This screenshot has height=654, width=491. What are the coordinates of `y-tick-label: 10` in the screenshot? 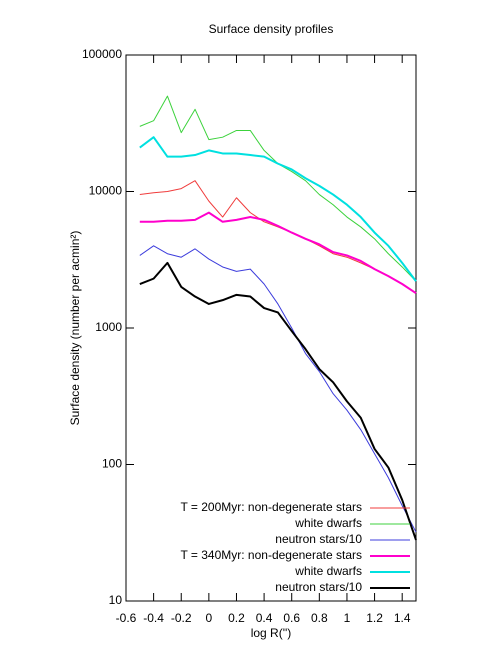 It's located at (116, 600).